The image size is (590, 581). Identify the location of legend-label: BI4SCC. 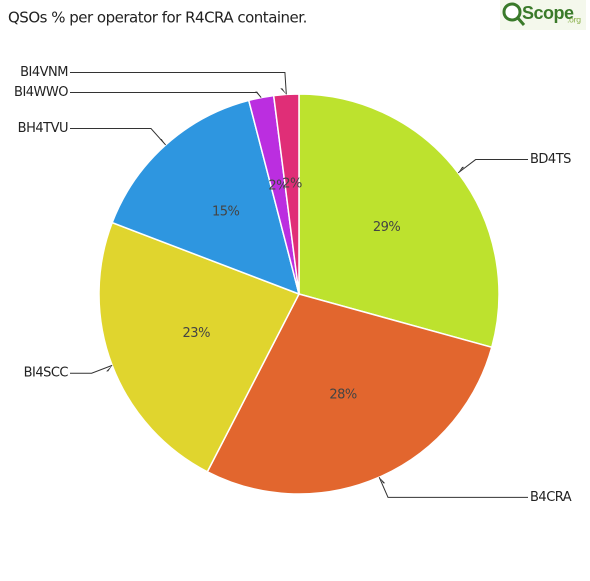
(46, 373).